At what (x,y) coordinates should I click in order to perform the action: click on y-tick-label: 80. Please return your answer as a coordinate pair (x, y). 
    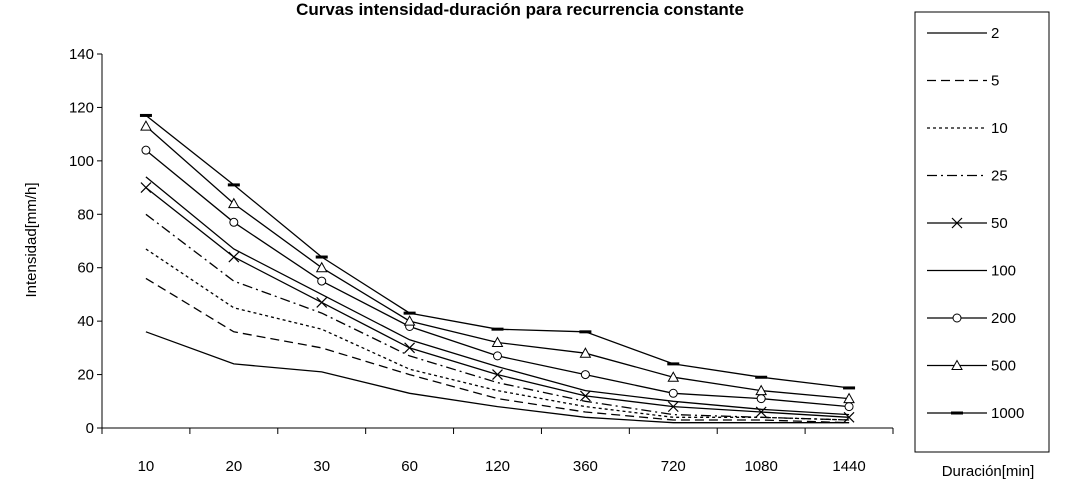
    Looking at the image, I should click on (85, 214).